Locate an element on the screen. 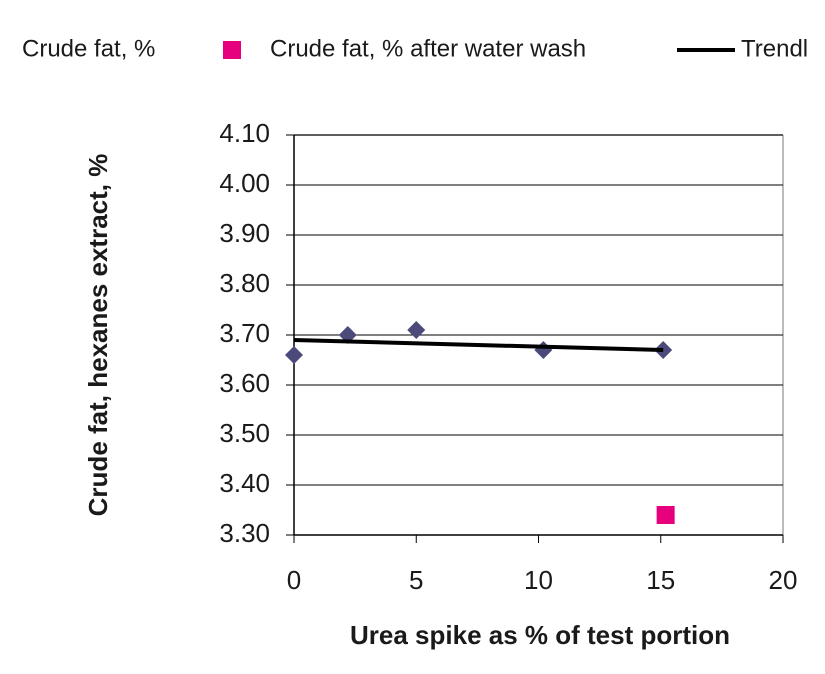 The height and width of the screenshot is (674, 825). trendline is located at coordinates (478, 345).